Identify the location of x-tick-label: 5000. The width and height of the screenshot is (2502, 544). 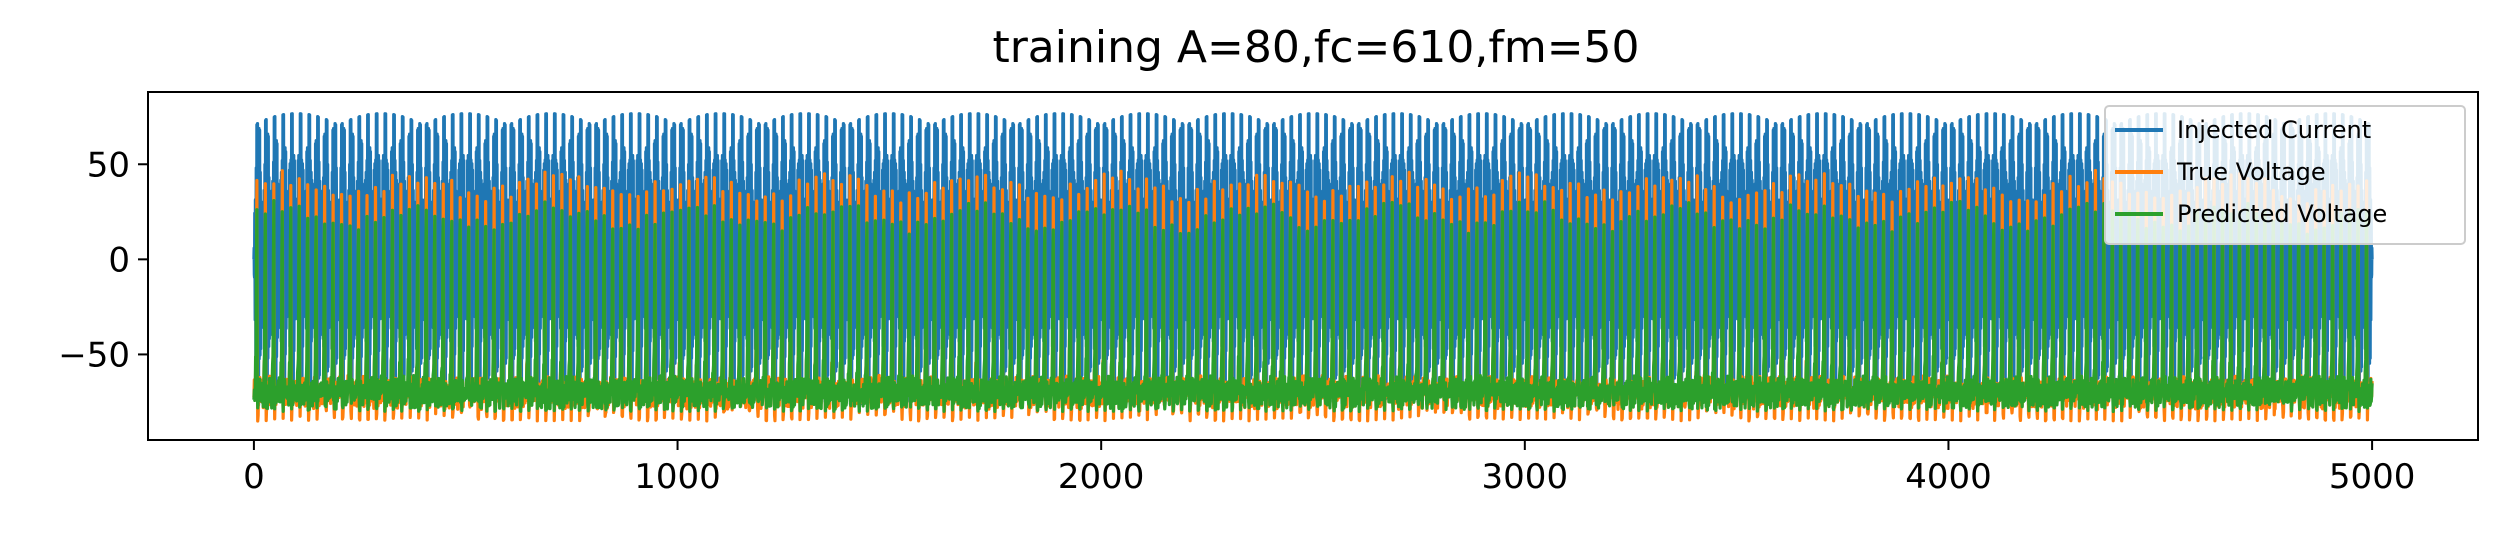
(2372, 477).